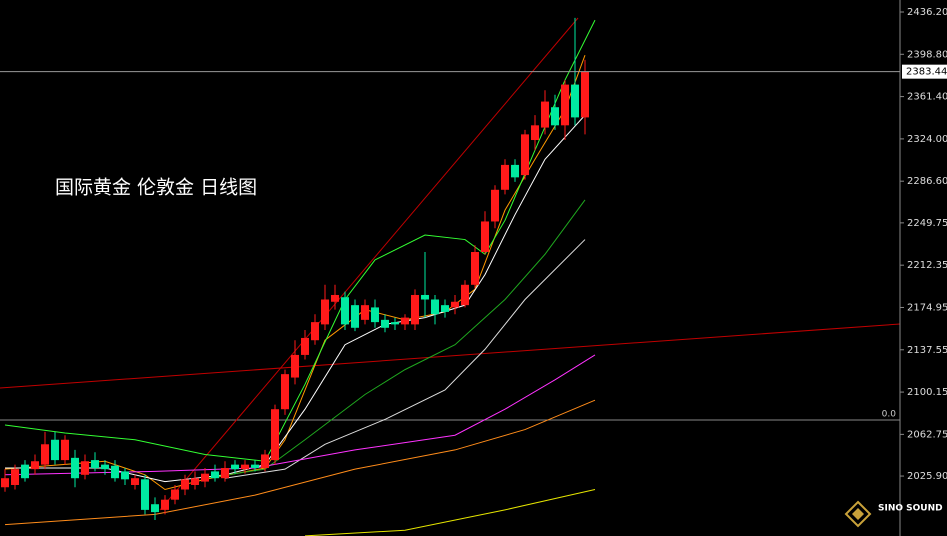 The image size is (947, 536). I want to click on zero-label: 0.0, so click(889, 415).